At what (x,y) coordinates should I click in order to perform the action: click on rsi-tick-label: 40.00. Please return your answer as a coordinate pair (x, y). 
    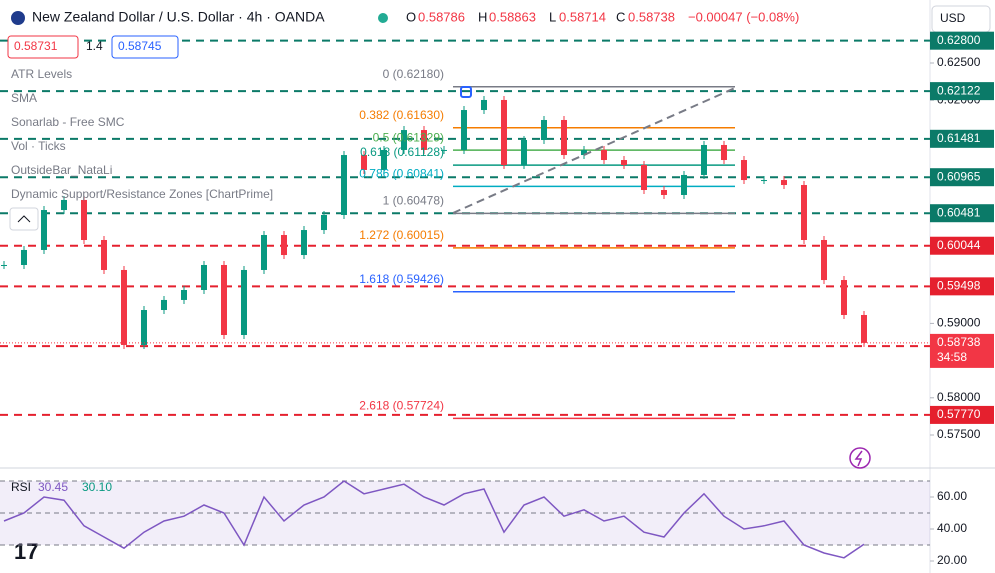
    Looking at the image, I should click on (952, 528).